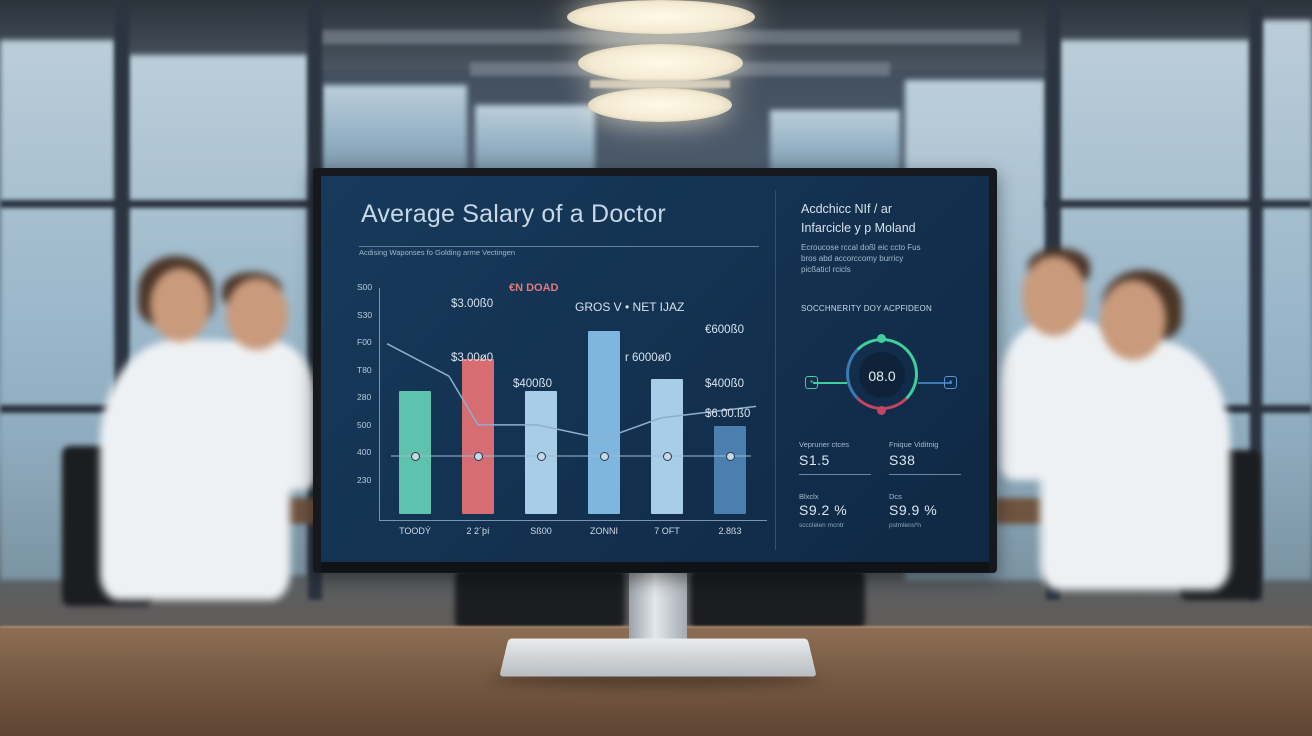 The height and width of the screenshot is (736, 1312). Describe the element at coordinates (881, 410) in the screenshot. I see `gauge-bottom-node-icon` at that location.